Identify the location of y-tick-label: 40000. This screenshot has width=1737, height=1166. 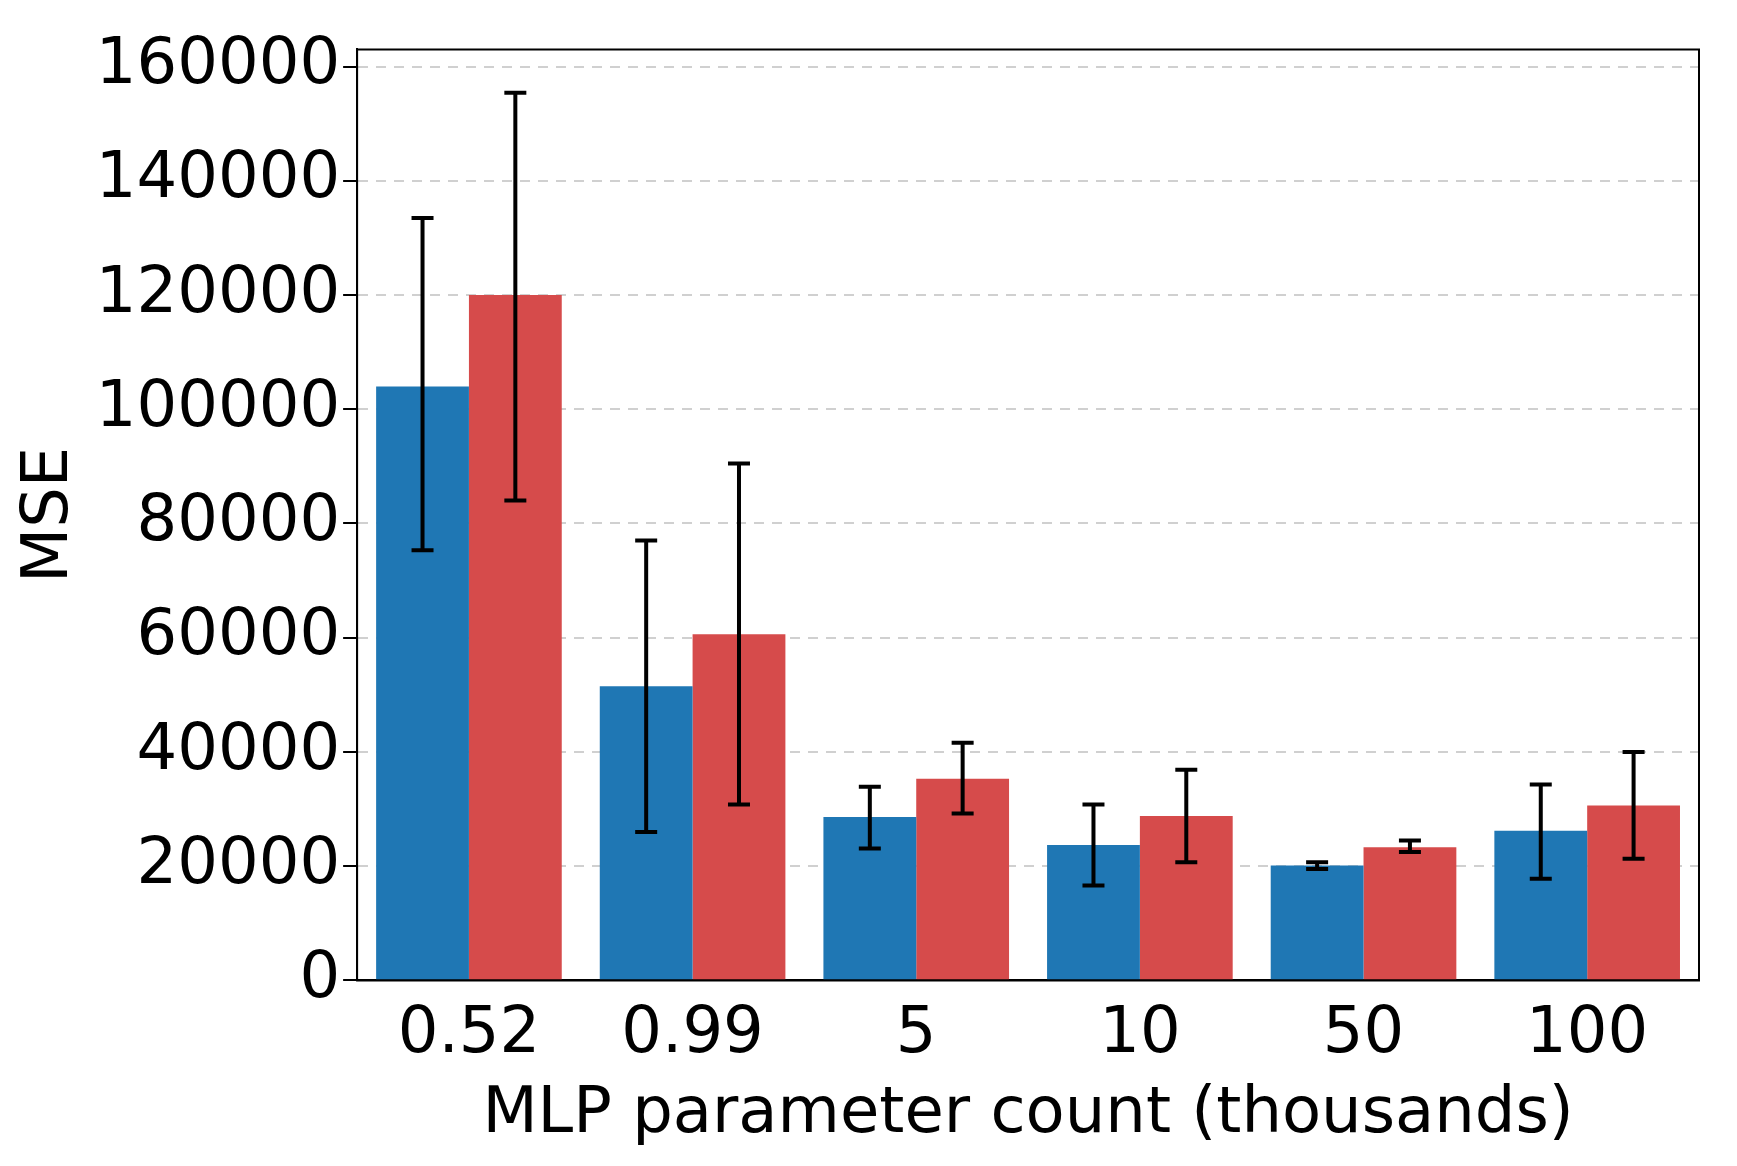
(238, 746).